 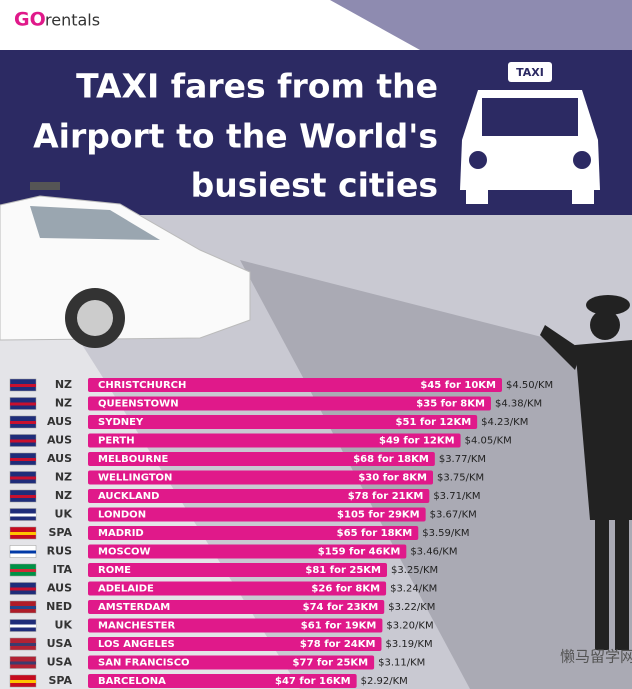 I want to click on watermark: 懒马留学网, so click(x=596, y=657).